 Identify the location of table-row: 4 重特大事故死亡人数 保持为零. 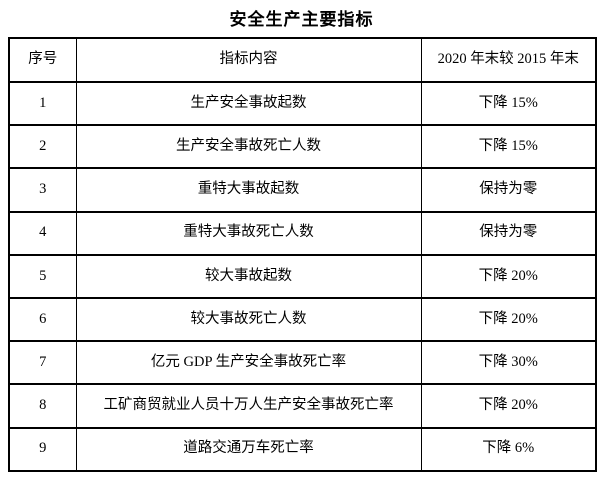
(302, 233).